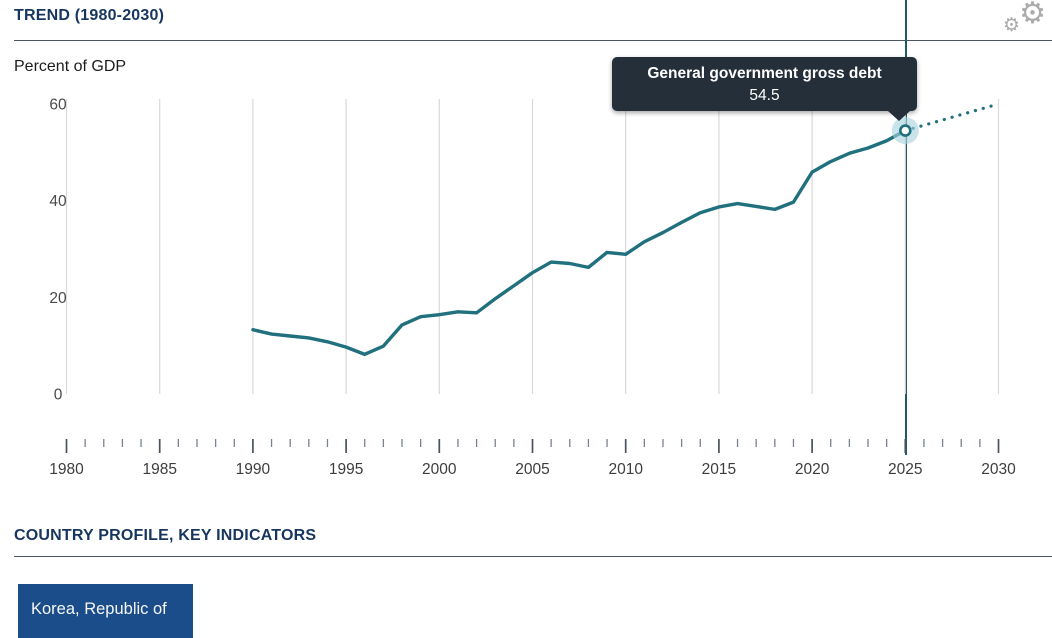 This screenshot has width=1052, height=638. I want to click on chart-tooltip: General government gross debt 54.5, so click(764, 89).